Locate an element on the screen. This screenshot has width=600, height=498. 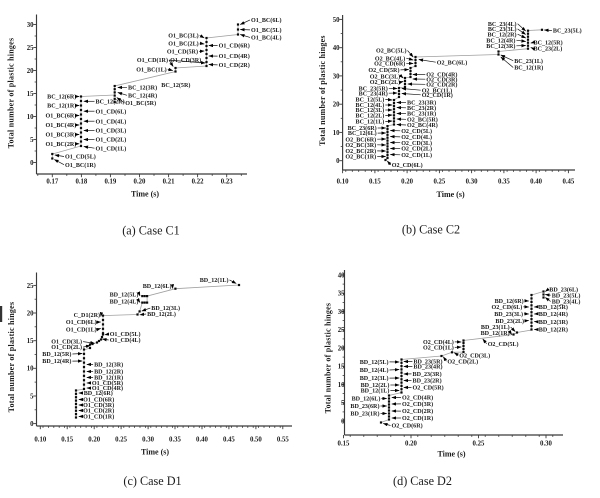
svg-text: BD_12(1R) is located at coordinates (108, 378).